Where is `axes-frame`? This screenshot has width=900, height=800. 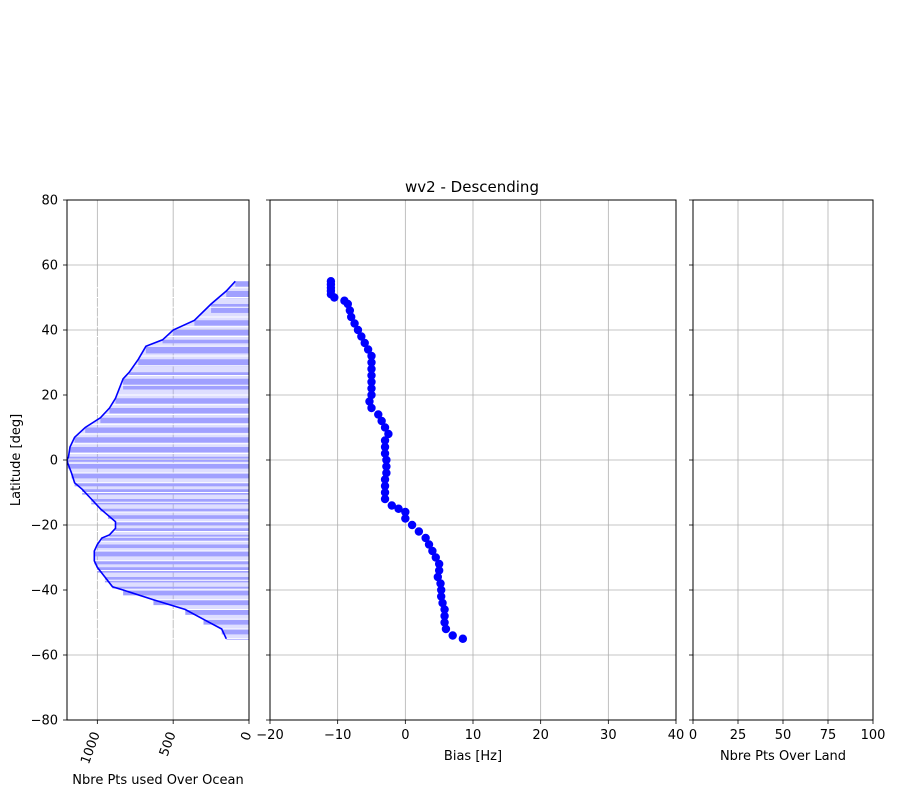 axes-frame is located at coordinates (783, 460).